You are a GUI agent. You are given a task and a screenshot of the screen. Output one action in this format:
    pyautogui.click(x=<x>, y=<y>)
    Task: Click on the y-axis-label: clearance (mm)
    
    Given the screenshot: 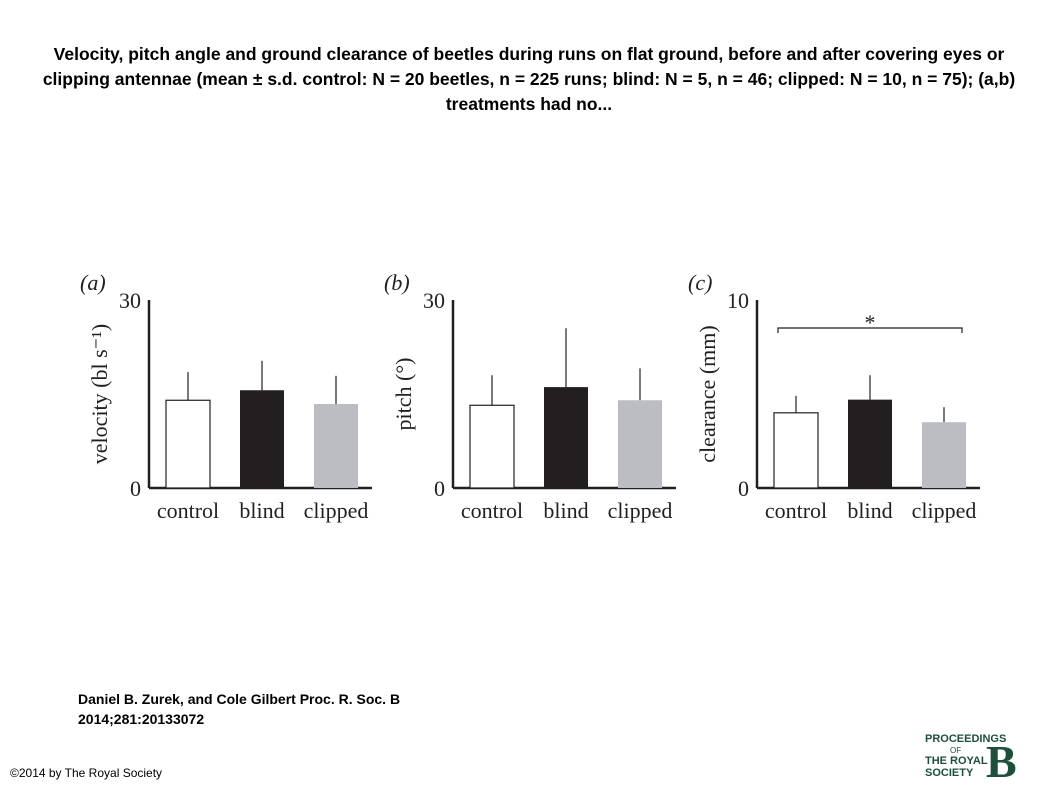 What is the action you would take?
    pyautogui.click(x=707, y=393)
    